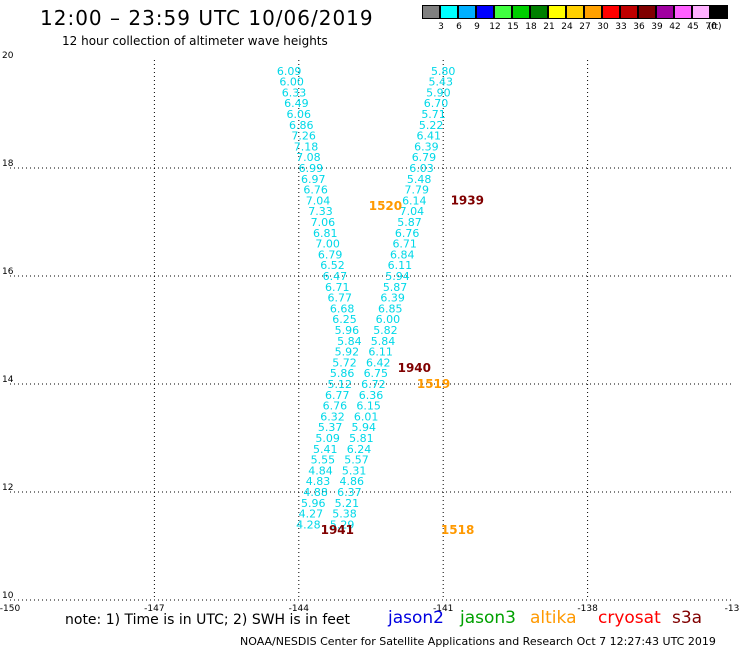  Describe the element at coordinates (359, 449) in the screenshot. I see `swh-value: 6.24` at that location.